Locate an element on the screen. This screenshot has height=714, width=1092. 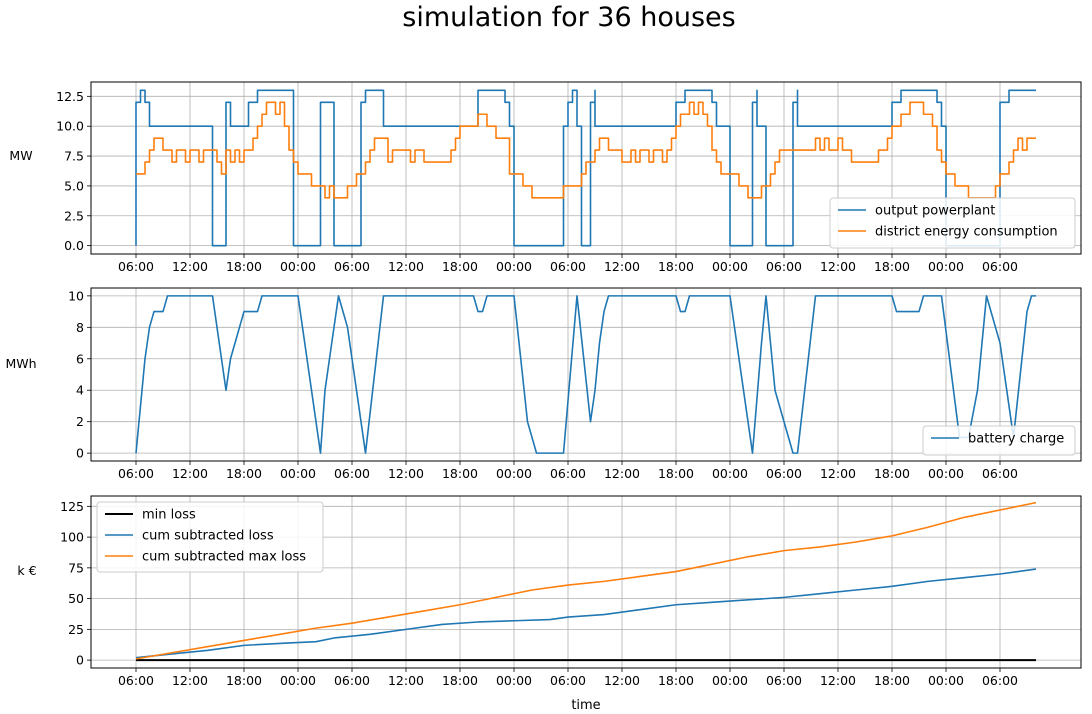
legend-label: district energy consumption is located at coordinates (966, 232).